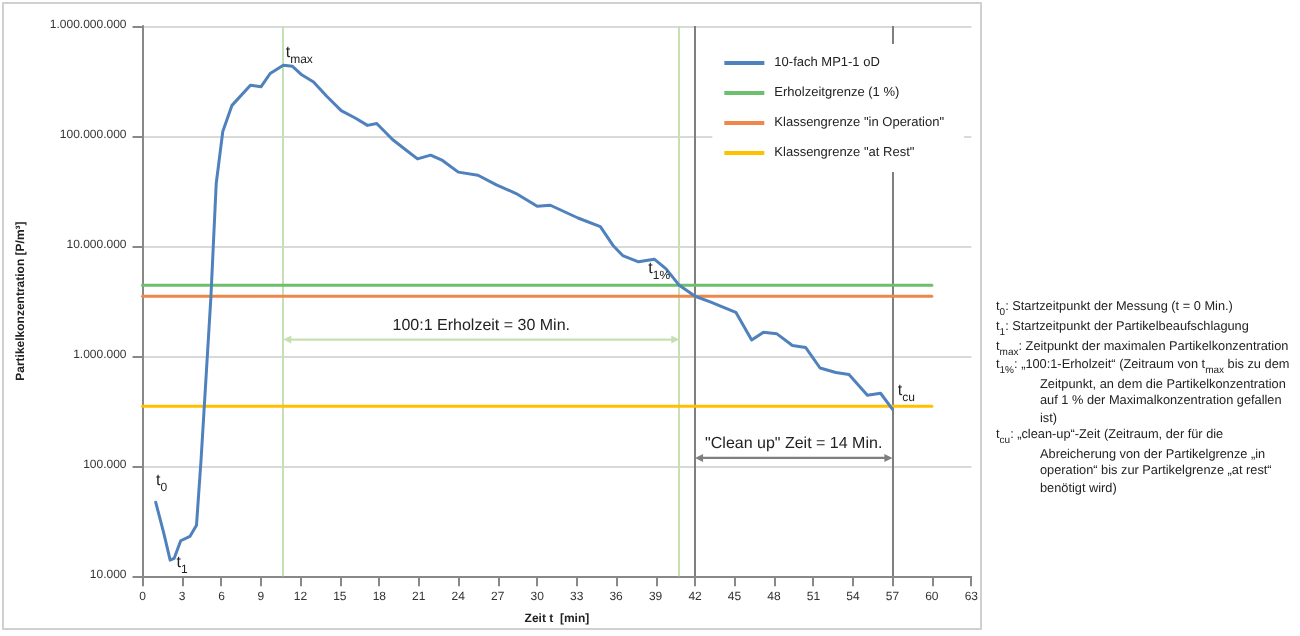  I want to click on annotation: t$_{0}$, so click(162, 483).